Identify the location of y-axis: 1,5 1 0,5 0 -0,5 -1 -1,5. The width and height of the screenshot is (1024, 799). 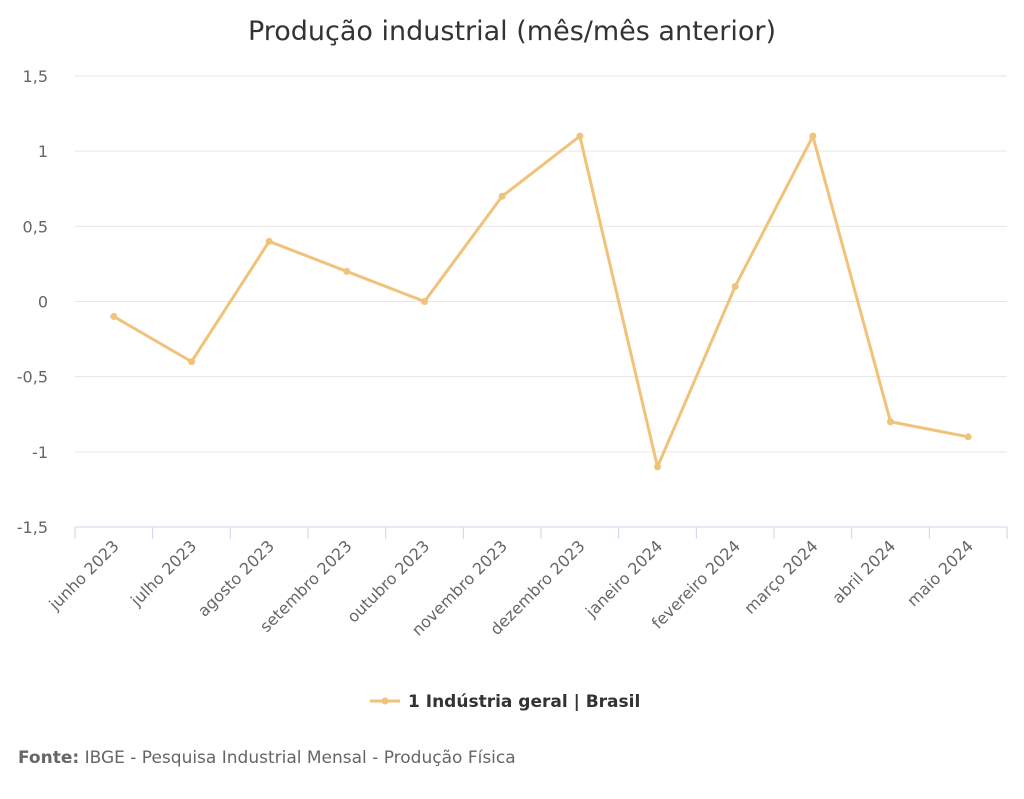
(32, 302).